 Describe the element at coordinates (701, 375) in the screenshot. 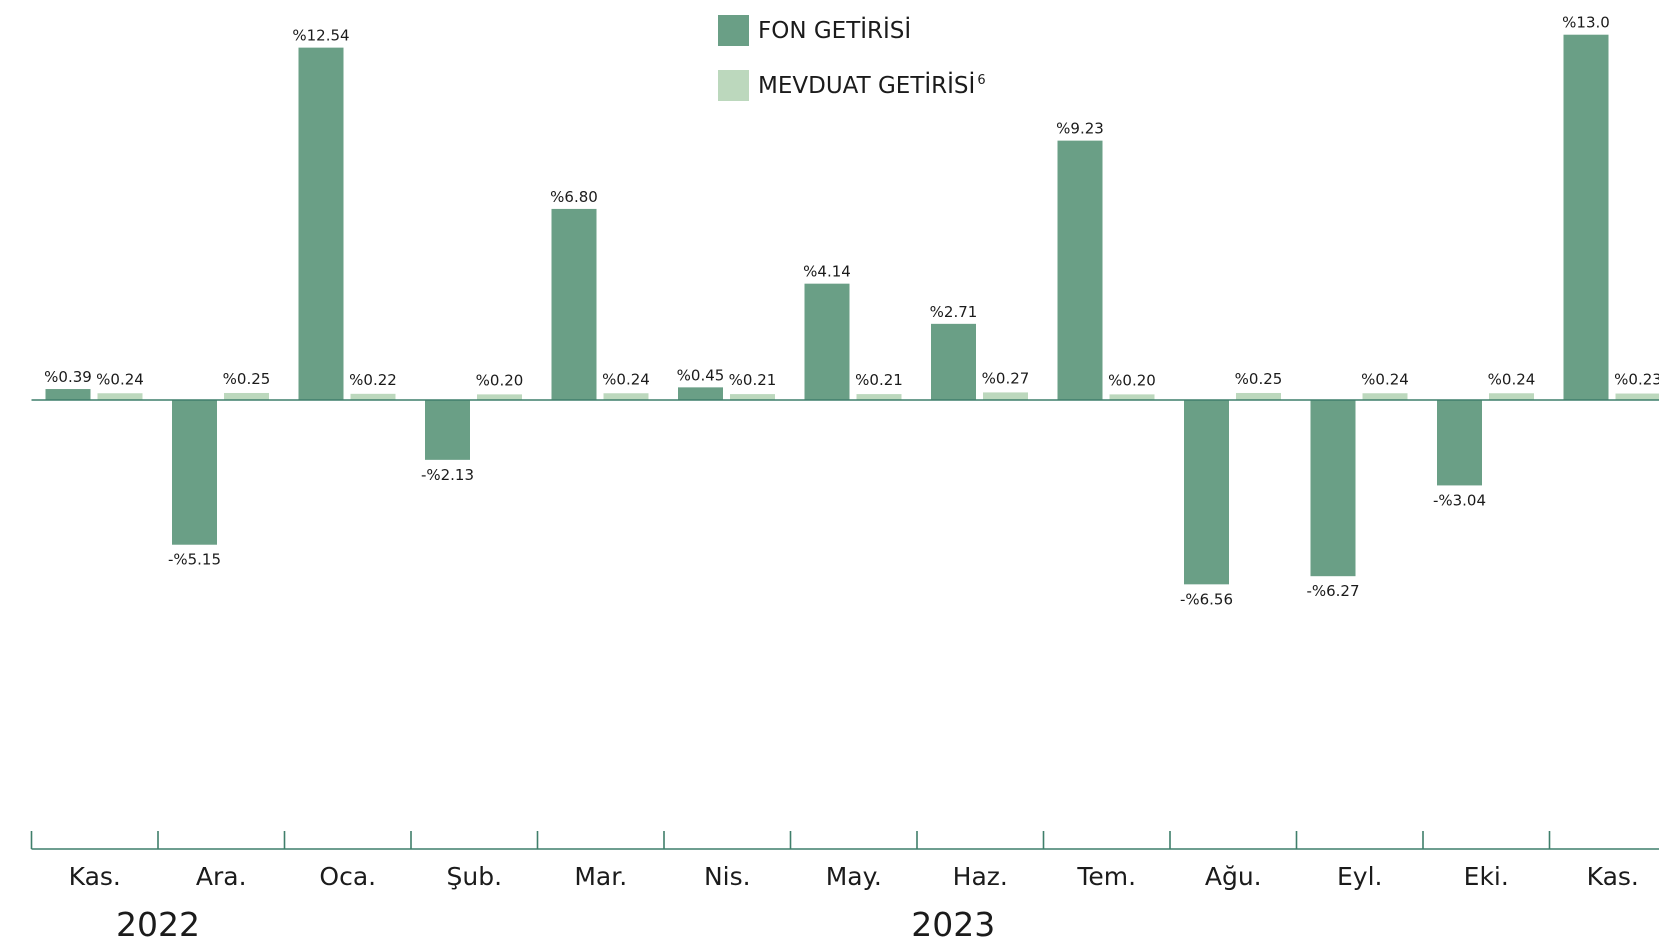

I see `fon-data-label-5: %0.45` at that location.